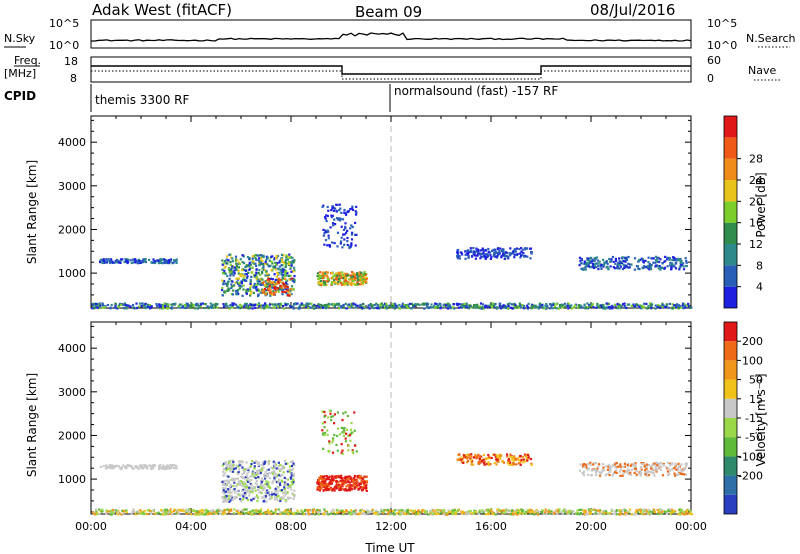 The height and width of the screenshot is (554, 800). What do you see at coordinates (20, 96) in the screenshot?
I see `cpid-label: CPID` at bounding box center [20, 96].